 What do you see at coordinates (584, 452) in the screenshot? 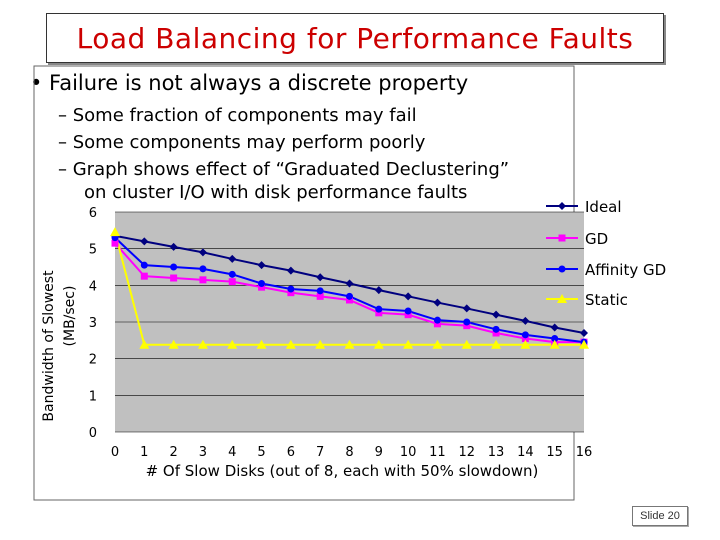
I see `x-tick-label-16: 16` at bounding box center [584, 452].